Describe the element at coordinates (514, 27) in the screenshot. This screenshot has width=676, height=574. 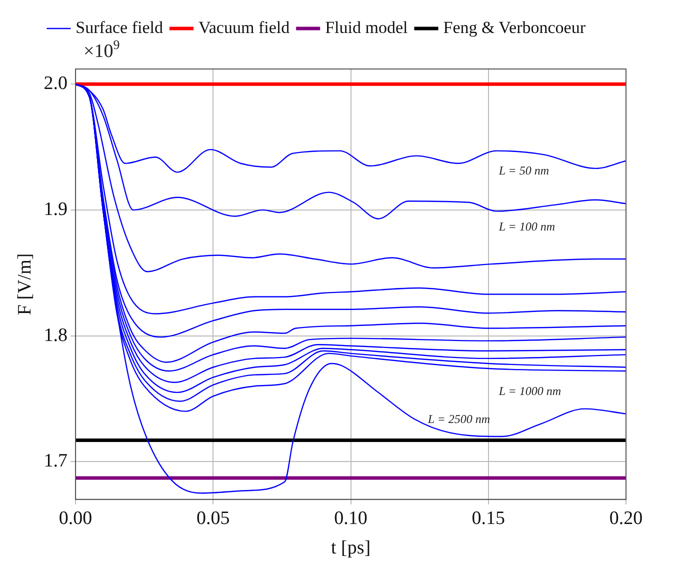
I see `legend-label: Feng & Verboncoeur` at that location.